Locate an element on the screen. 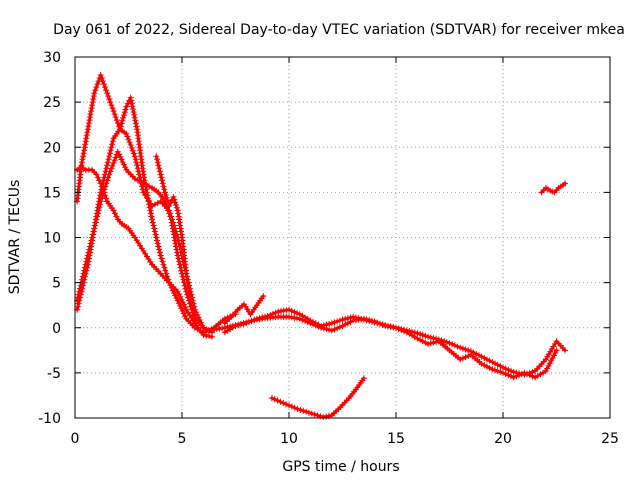 This screenshot has width=640, height=480. y-tick-label: -5 is located at coordinates (54, 374).